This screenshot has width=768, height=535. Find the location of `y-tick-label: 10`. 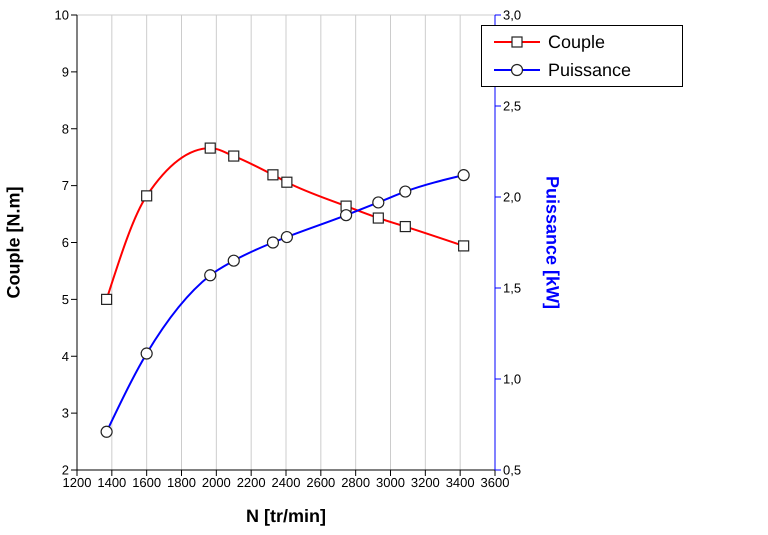

y-tick-label: 10 is located at coordinates (61, 15).